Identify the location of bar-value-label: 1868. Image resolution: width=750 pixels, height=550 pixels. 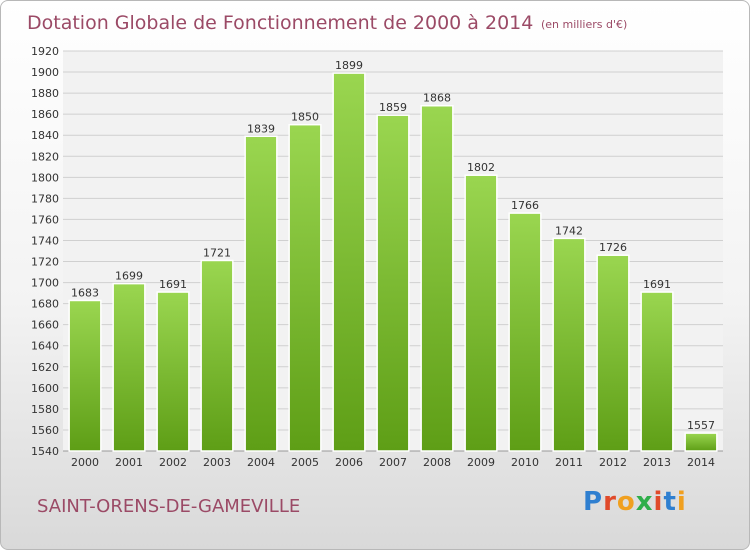
(437, 98).